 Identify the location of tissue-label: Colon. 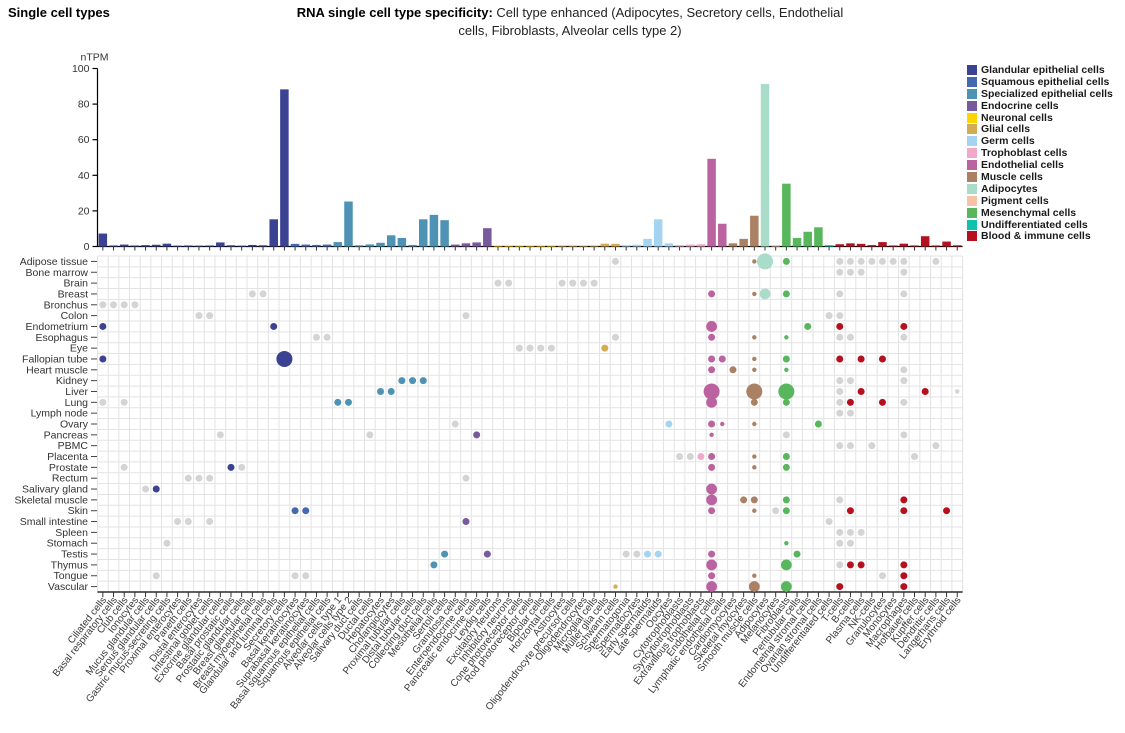
(75, 316).